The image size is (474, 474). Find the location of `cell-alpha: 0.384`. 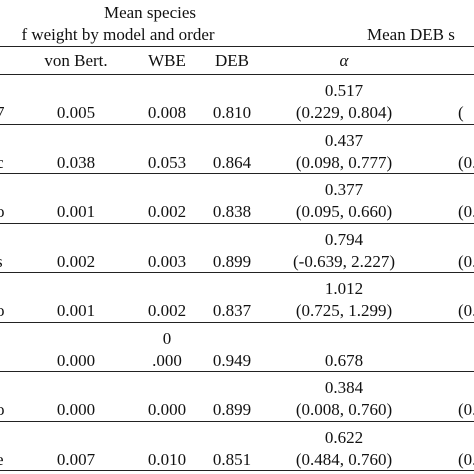

cell-alpha: 0.384 is located at coordinates (344, 387).